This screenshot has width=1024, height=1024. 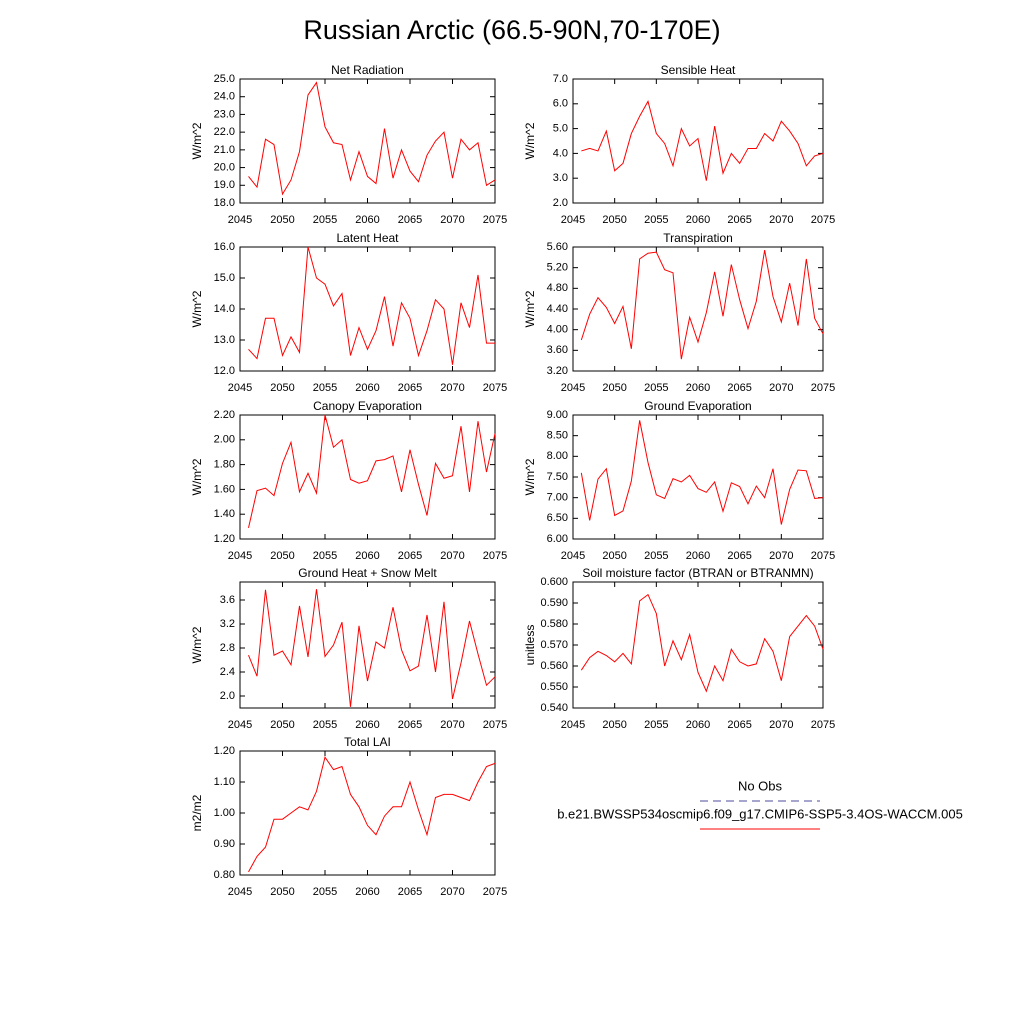 What do you see at coordinates (698, 238) in the screenshot?
I see `panel-title: Transpiration` at bounding box center [698, 238].